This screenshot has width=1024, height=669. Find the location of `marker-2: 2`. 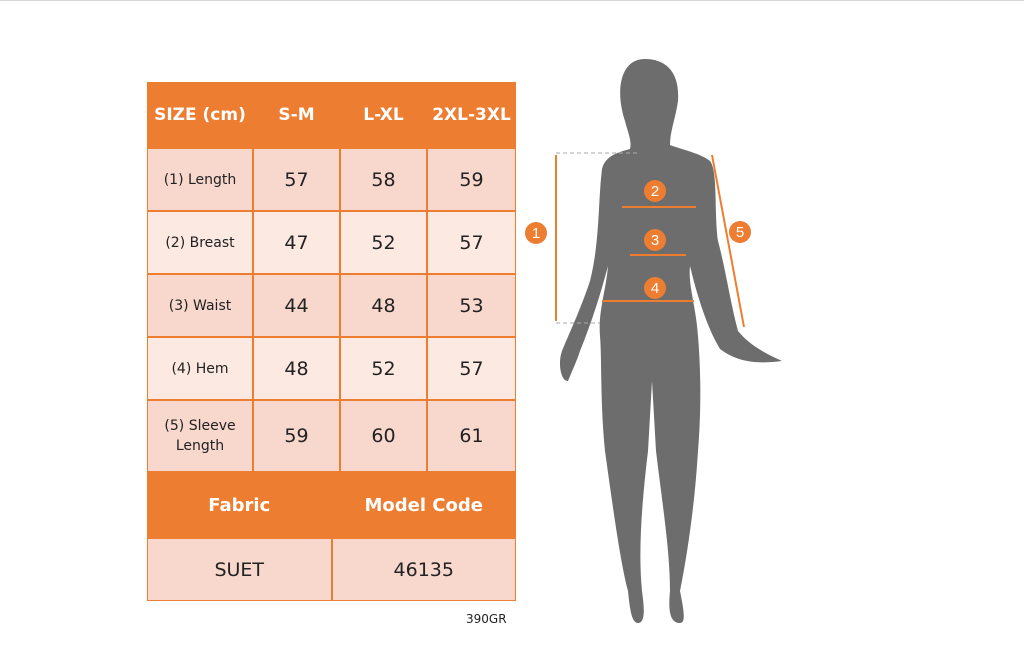

marker-2: 2 is located at coordinates (655, 191).